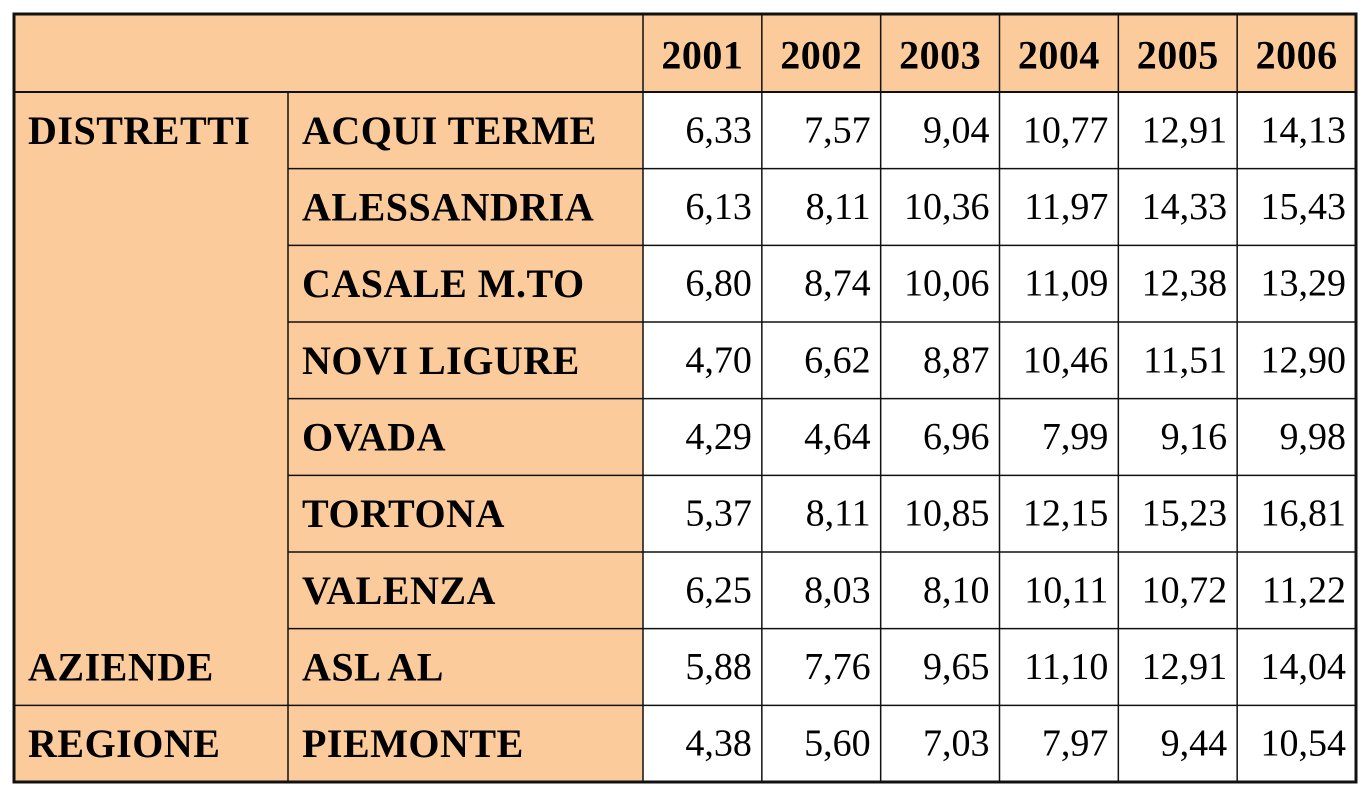  Describe the element at coordinates (947, 514) in the screenshot. I see `cell-value: 10,85` at that location.